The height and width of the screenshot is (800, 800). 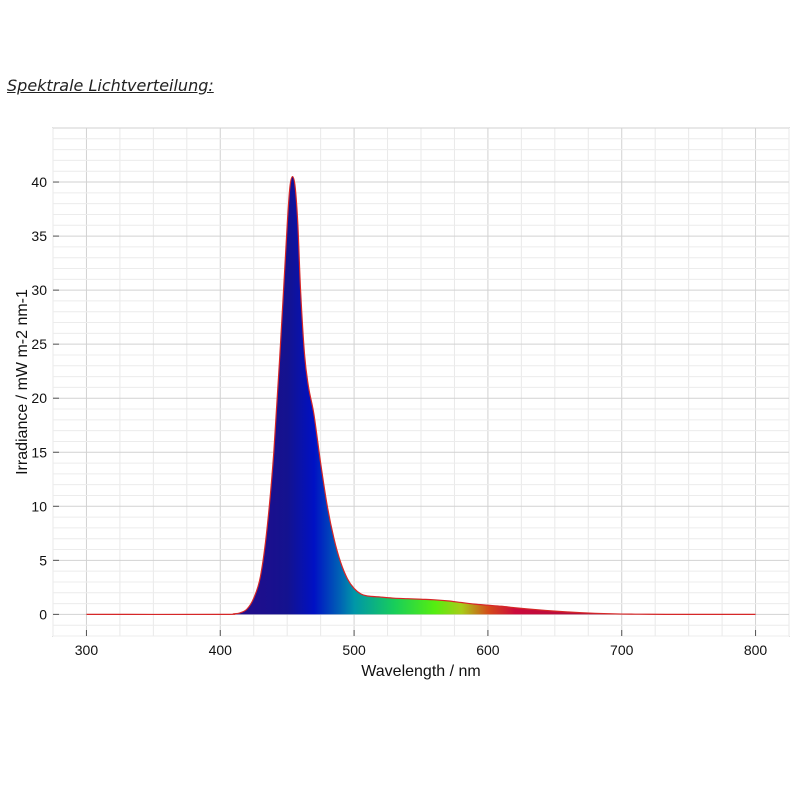 I want to click on y-tick-label: 10, so click(x=39, y=506).